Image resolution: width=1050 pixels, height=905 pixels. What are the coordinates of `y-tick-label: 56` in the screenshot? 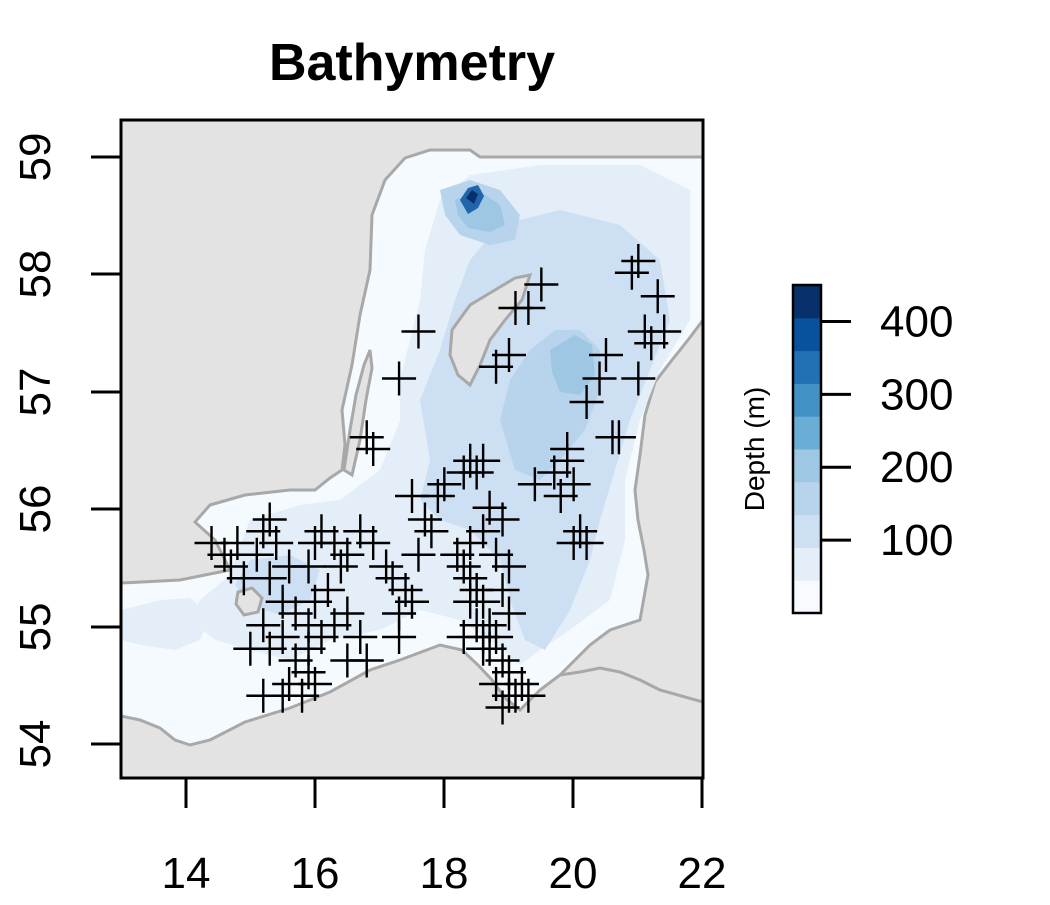 It's located at (35, 509).